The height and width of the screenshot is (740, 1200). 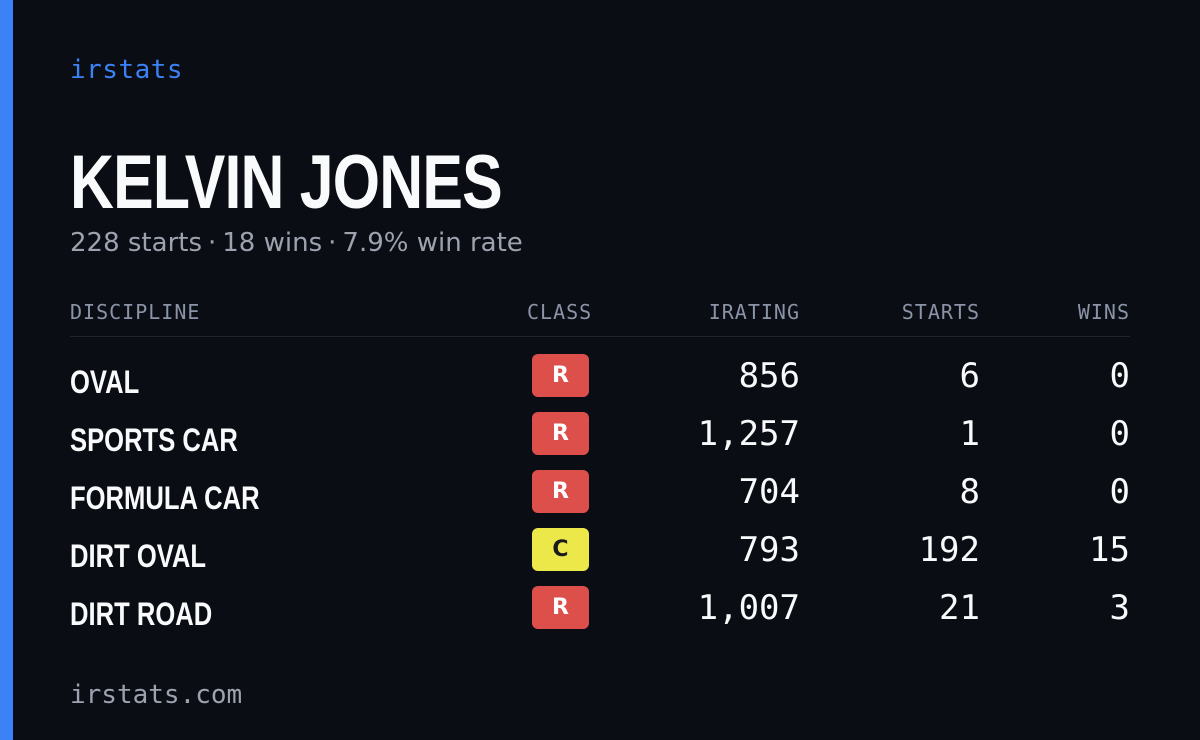 I want to click on table-row: FORMULA CAR R 704 8 0, so click(x=600, y=495).